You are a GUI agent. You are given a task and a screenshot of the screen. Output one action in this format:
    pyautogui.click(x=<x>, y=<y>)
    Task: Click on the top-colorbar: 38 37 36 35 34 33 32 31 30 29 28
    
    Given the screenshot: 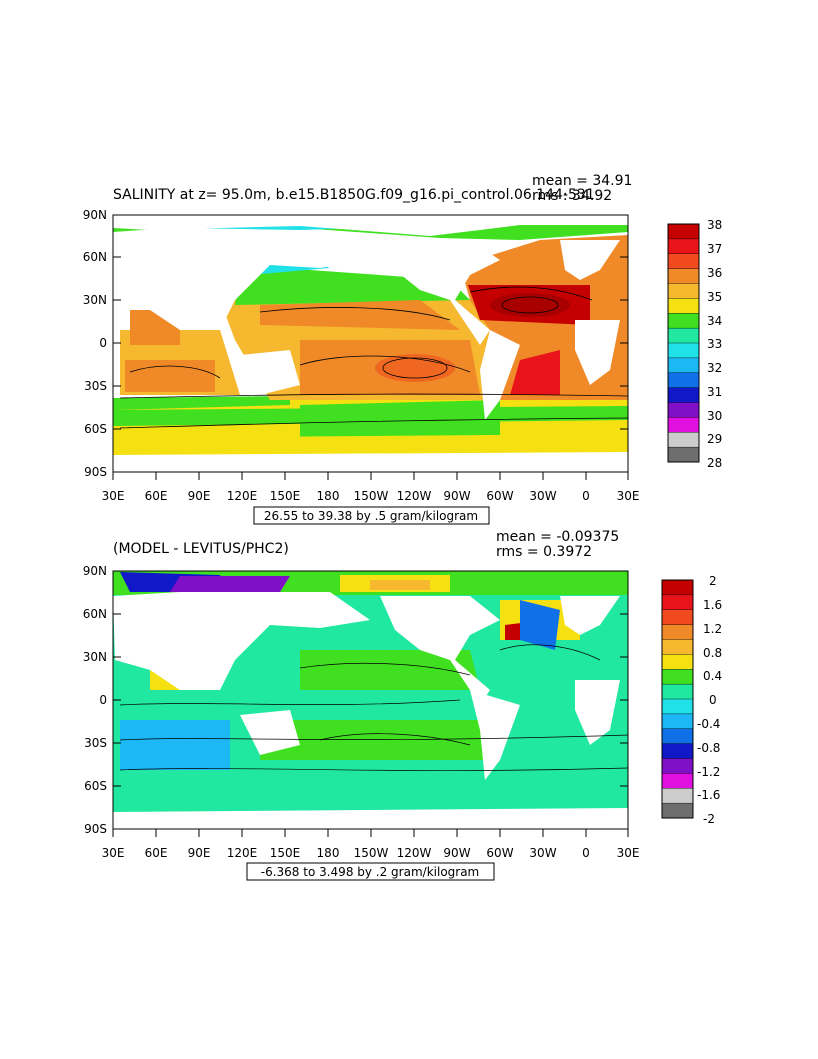 What is the action you would take?
    pyautogui.click(x=694, y=344)
    